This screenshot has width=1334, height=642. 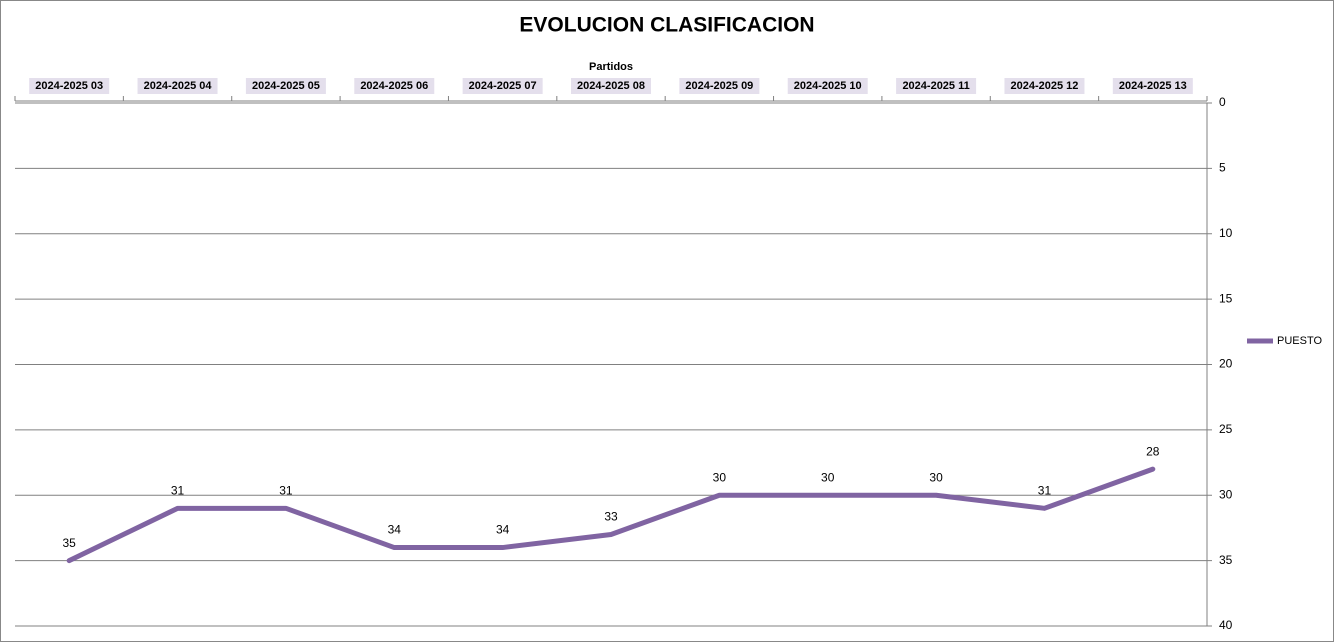 What do you see at coordinates (1226, 298) in the screenshot?
I see `y-tick-label: 15` at bounding box center [1226, 298].